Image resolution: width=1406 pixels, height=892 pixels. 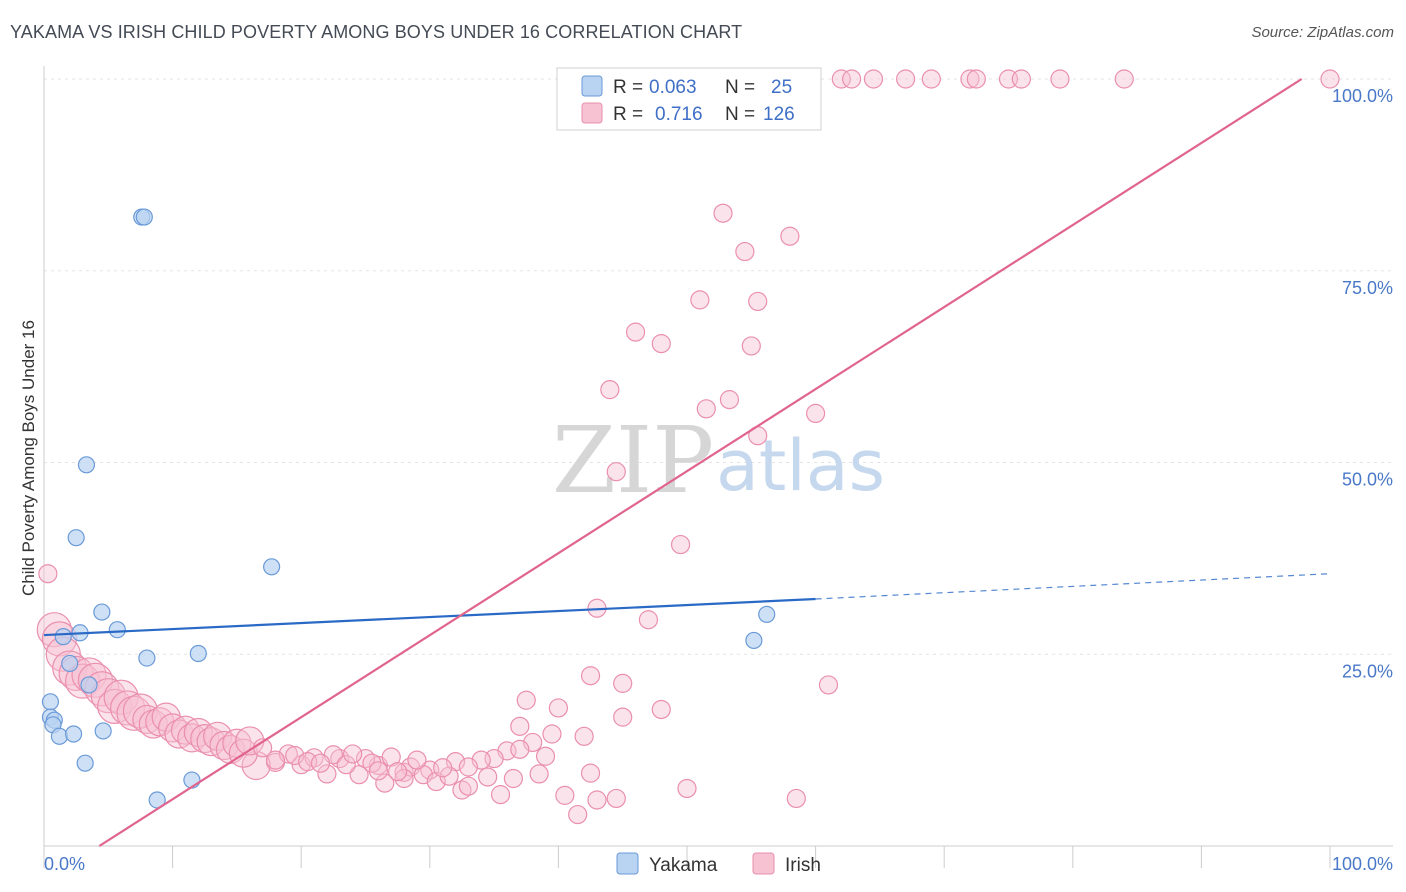 I want to click on x-tick-label-0: 0.0%, so click(x=64, y=864).